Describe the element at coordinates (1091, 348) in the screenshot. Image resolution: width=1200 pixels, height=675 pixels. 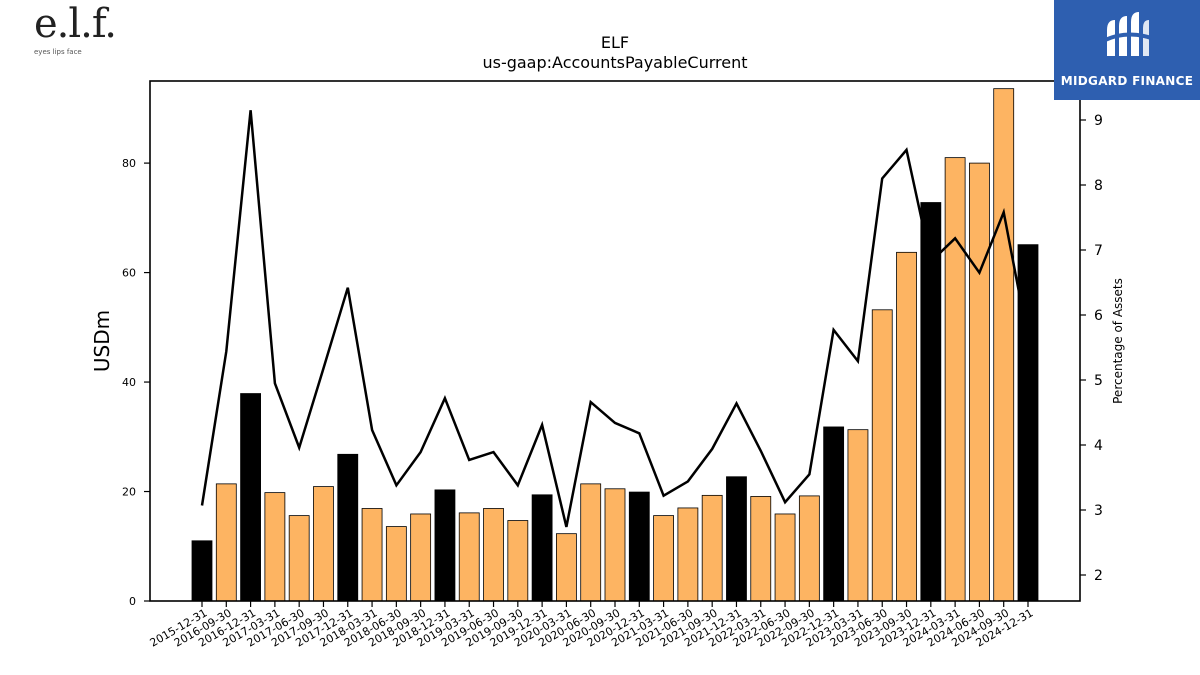
I see `right-axis: 2 3 4 5 6 7 8 9` at that location.